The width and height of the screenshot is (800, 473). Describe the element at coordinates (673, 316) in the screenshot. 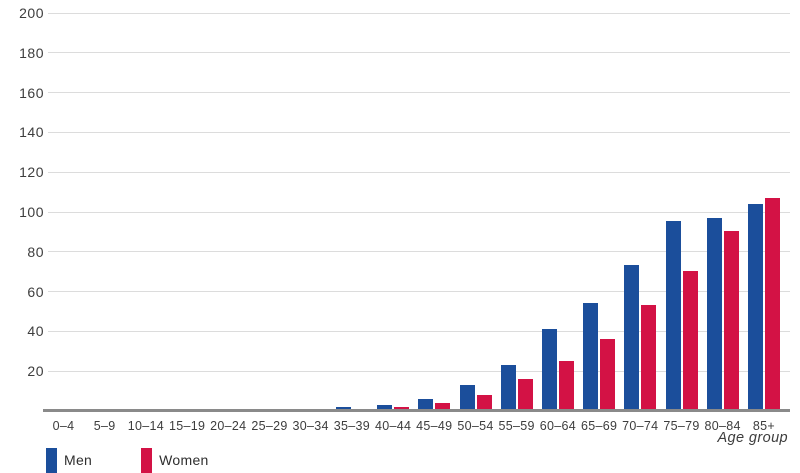

I see `bar-men-75–79` at that location.